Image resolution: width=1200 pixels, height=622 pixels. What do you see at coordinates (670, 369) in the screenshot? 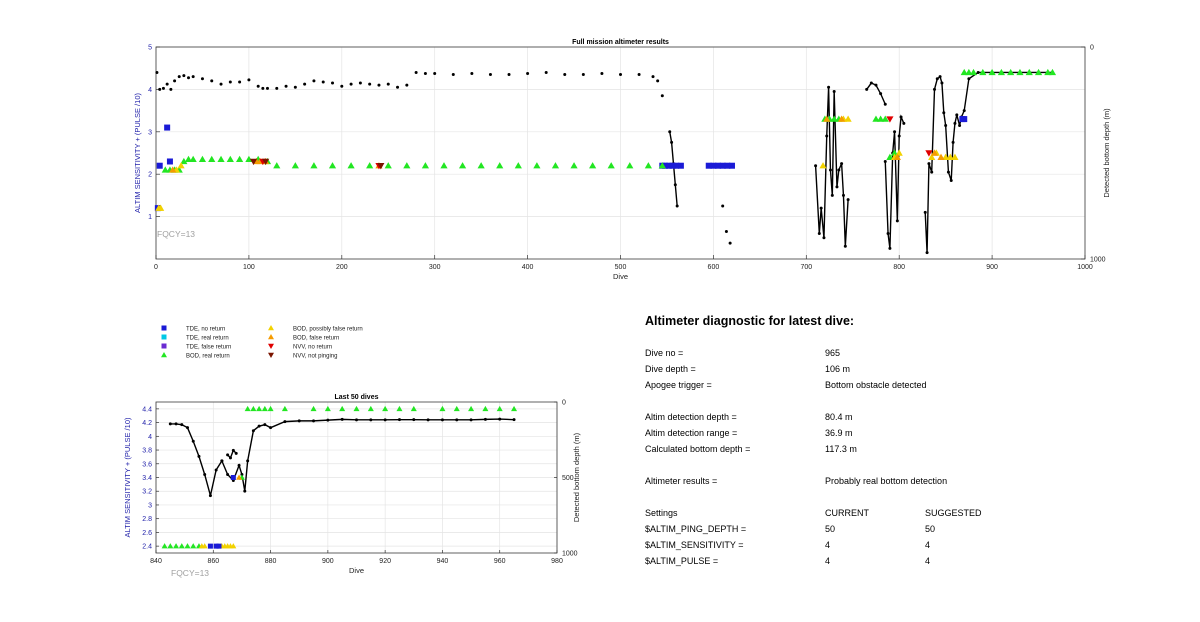
I see `diagnostic-label: Dive depth =` at bounding box center [670, 369].